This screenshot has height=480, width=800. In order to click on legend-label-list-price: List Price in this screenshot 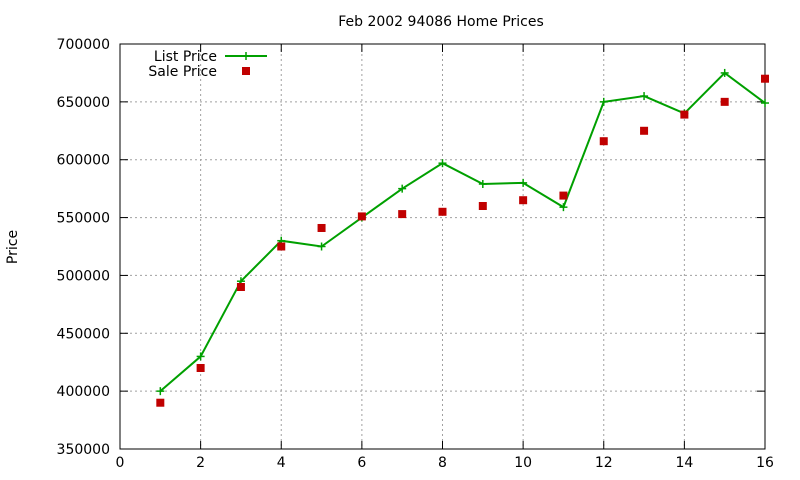, I will do `click(185, 57)`.